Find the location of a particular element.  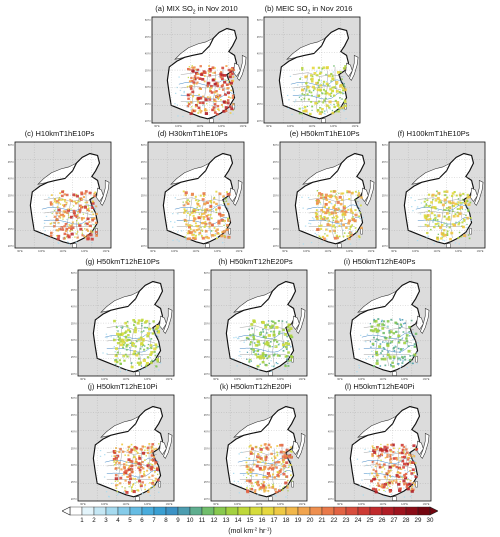

colorbar-tick-label: 12 is located at coordinates (214, 520).